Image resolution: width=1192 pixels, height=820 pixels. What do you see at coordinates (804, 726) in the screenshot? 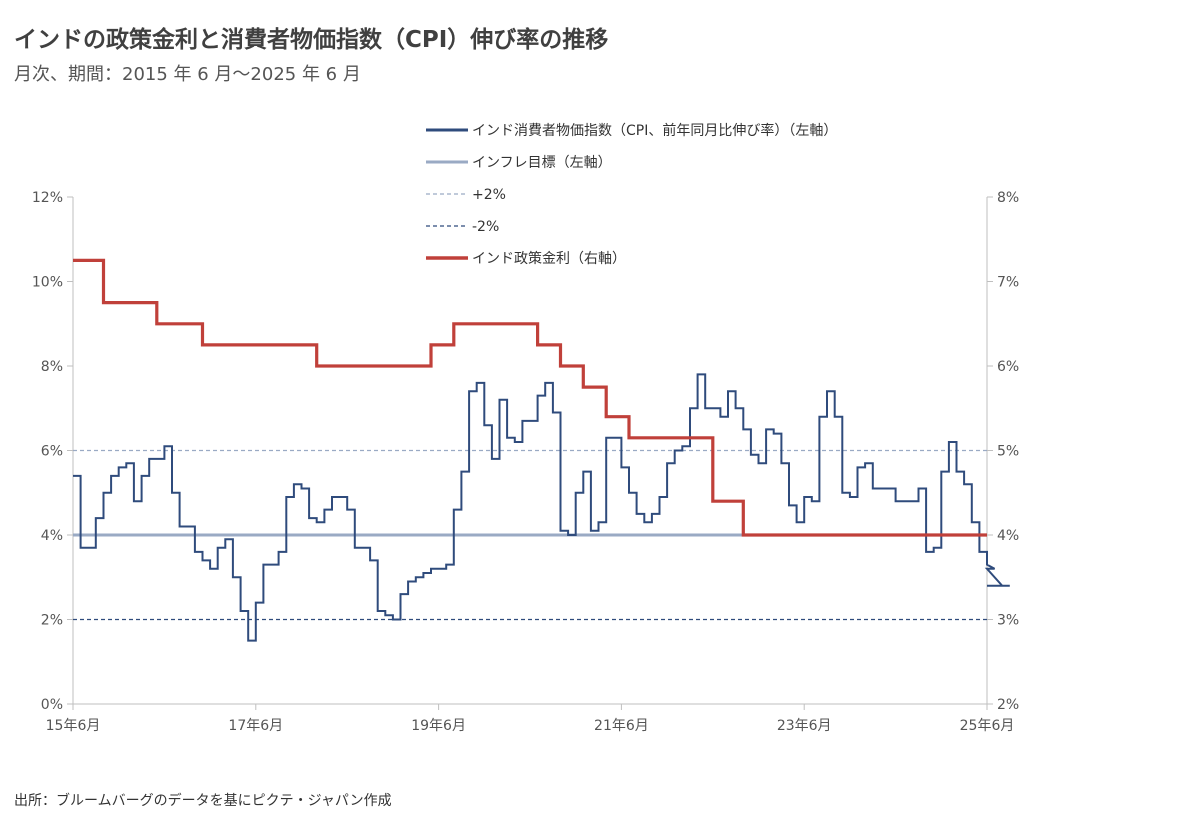
I see `x-tick-label: 23年6月` at bounding box center [804, 726].